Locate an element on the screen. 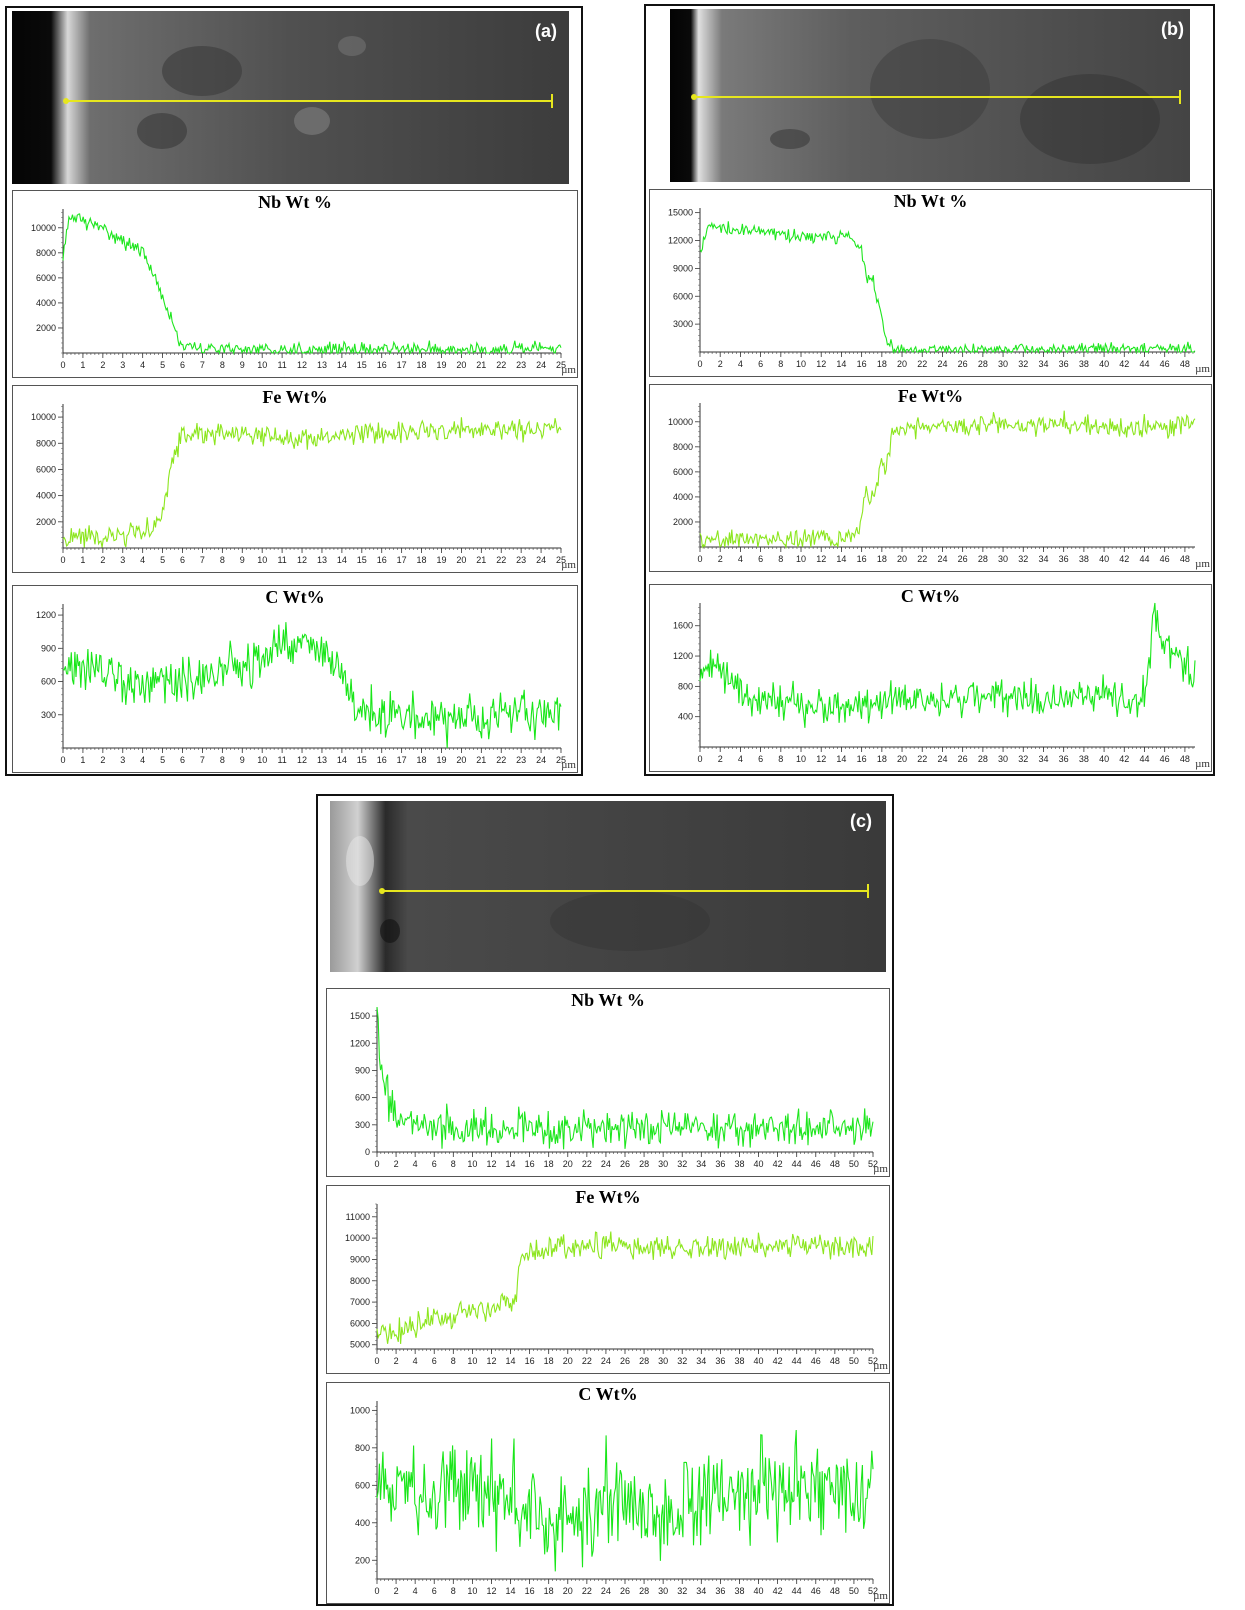  x-tick-label: 40 is located at coordinates (759, 1164).